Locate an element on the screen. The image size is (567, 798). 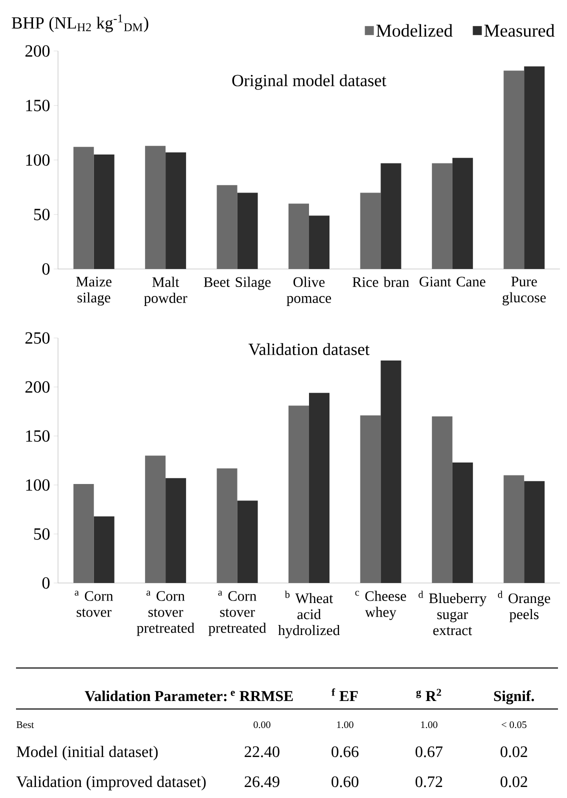
text: 0.00 is located at coordinates (262, 724).